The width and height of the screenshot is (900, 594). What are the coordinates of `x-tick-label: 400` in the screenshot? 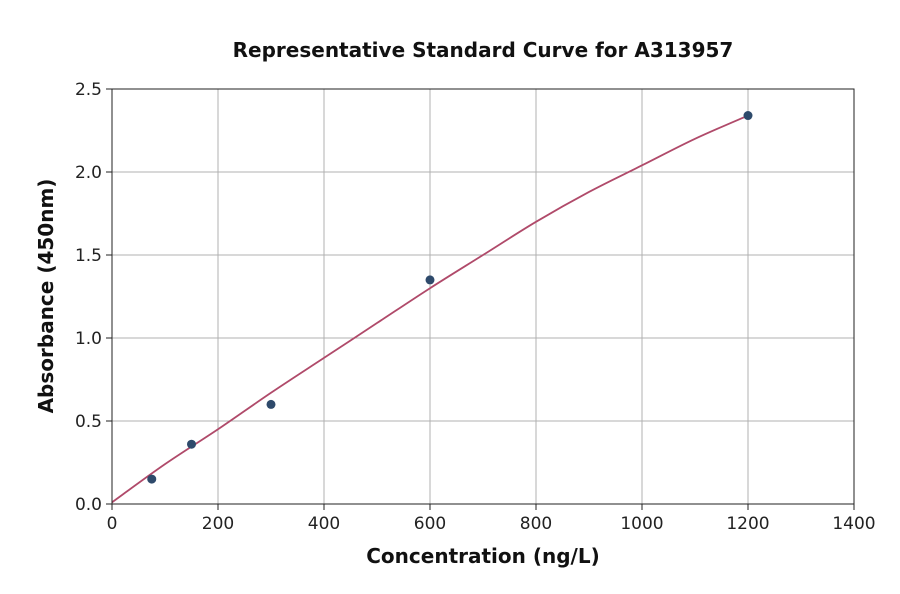 It's located at (324, 524).